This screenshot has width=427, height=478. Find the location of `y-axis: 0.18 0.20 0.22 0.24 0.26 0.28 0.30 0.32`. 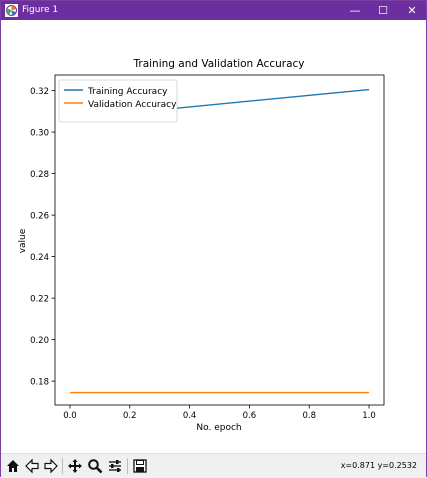

y-axis: 0.18 0.20 0.22 0.24 0.26 0.28 0.30 0.32 is located at coordinates (42, 237).